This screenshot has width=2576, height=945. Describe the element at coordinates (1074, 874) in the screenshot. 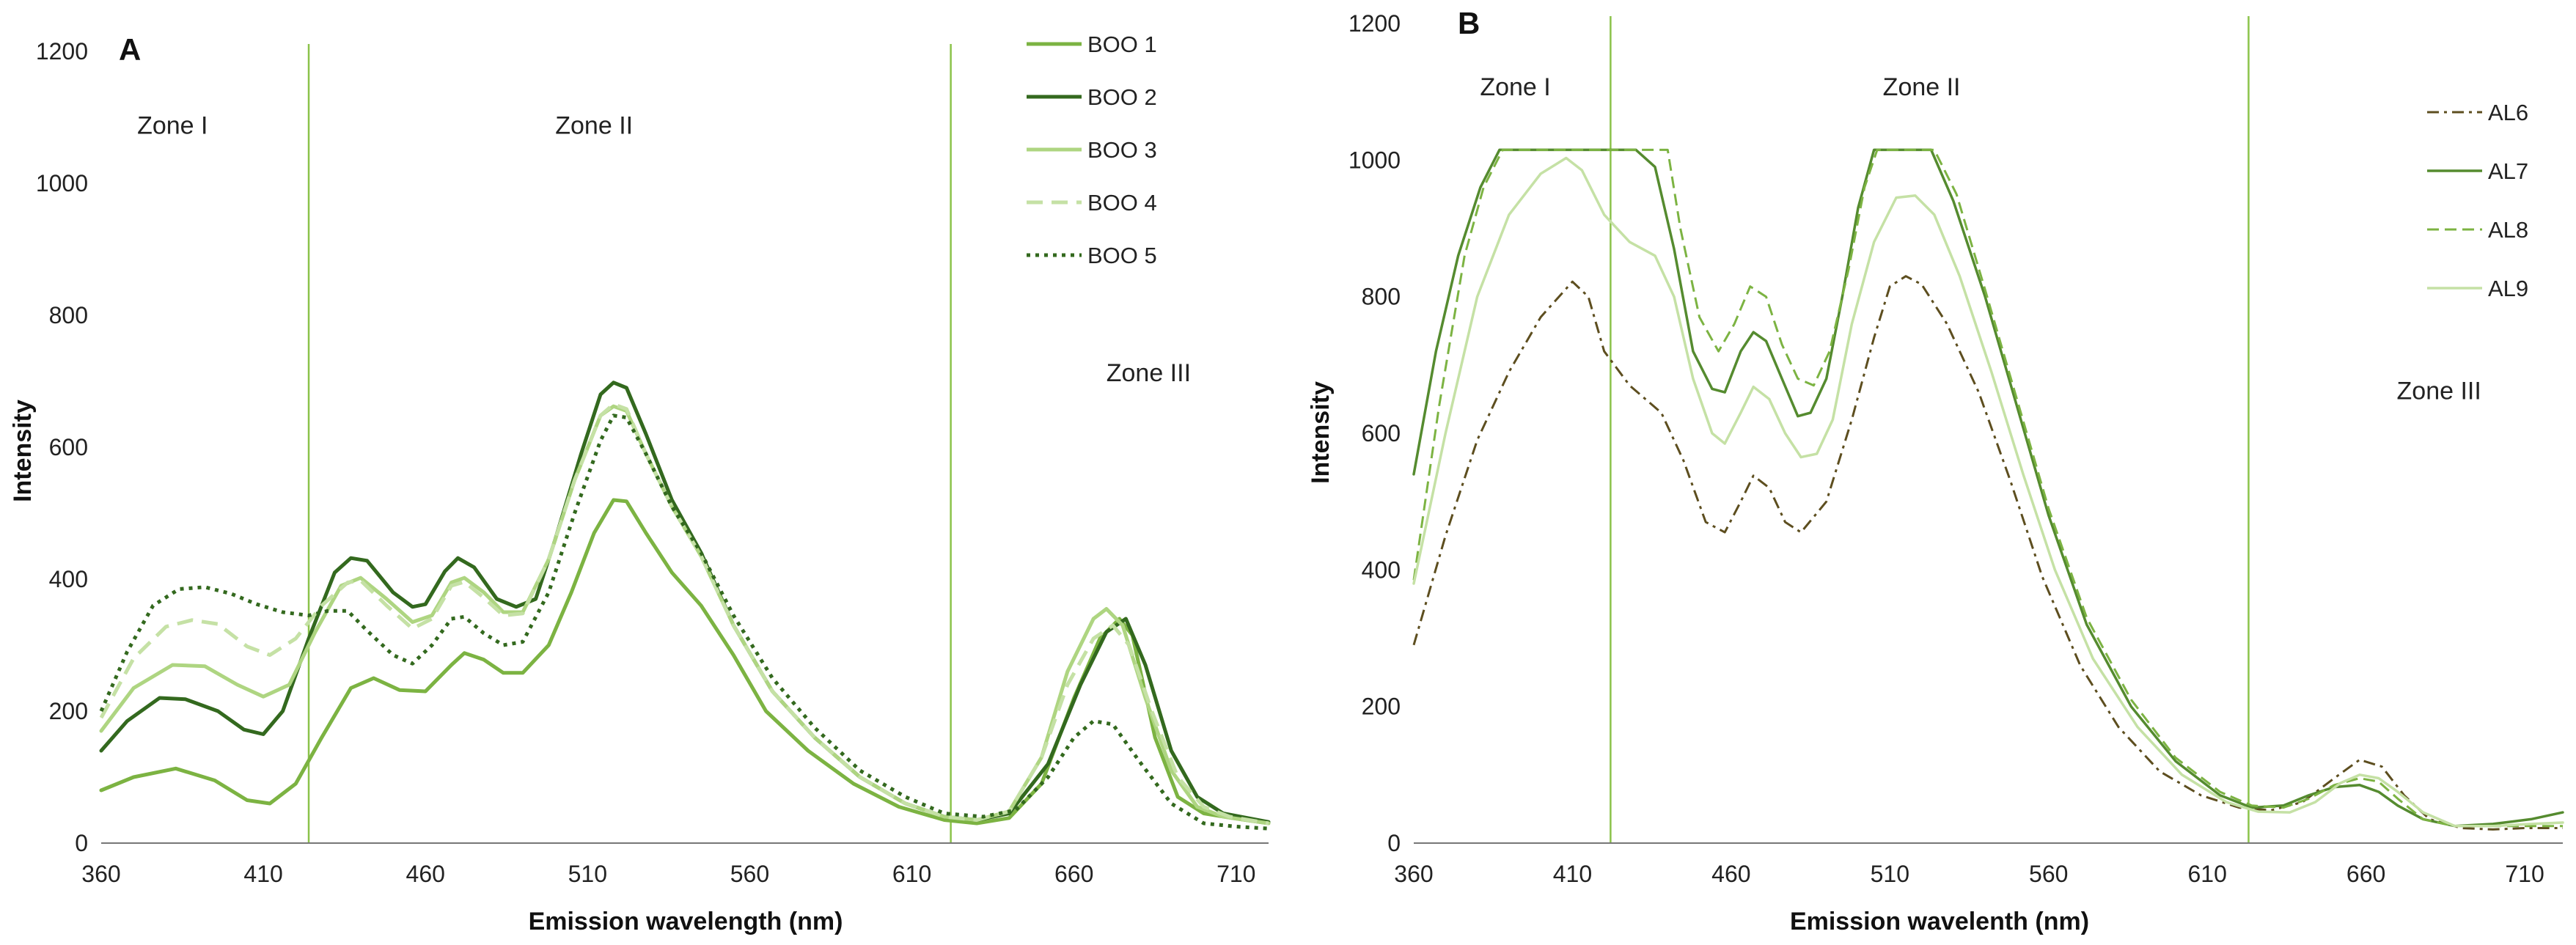

I see `panel-a-x-tick-label: 660` at that location.